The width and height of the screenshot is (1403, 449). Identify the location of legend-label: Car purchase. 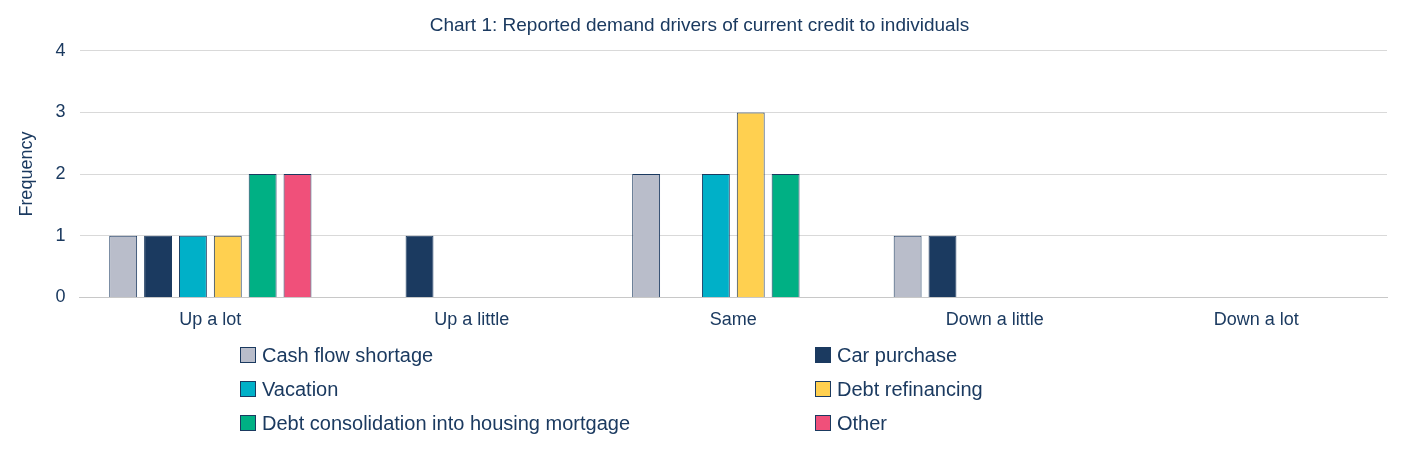
(897, 355).